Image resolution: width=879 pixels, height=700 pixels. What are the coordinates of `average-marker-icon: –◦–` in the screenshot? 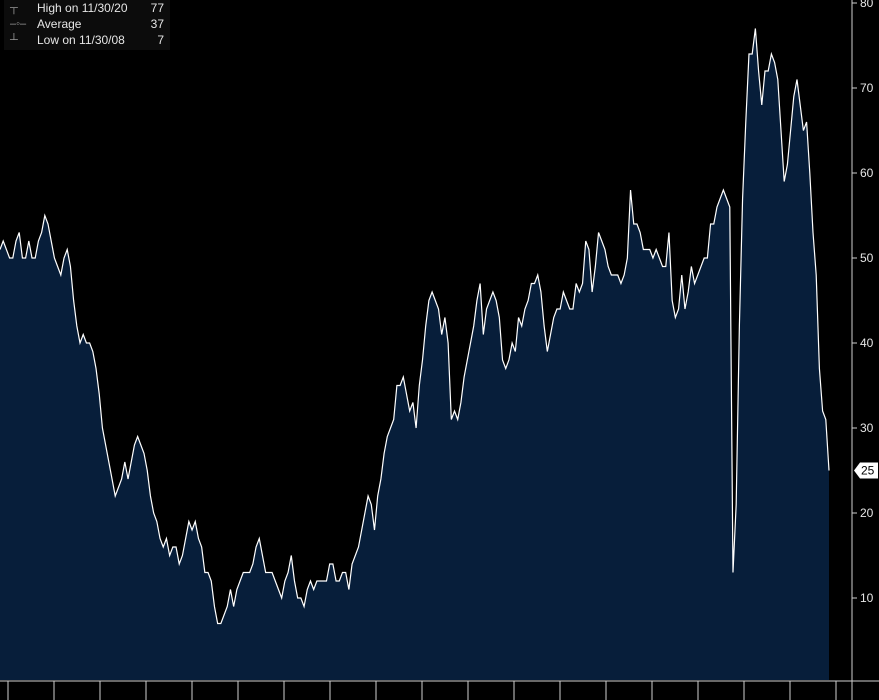 It's located at (18, 24).